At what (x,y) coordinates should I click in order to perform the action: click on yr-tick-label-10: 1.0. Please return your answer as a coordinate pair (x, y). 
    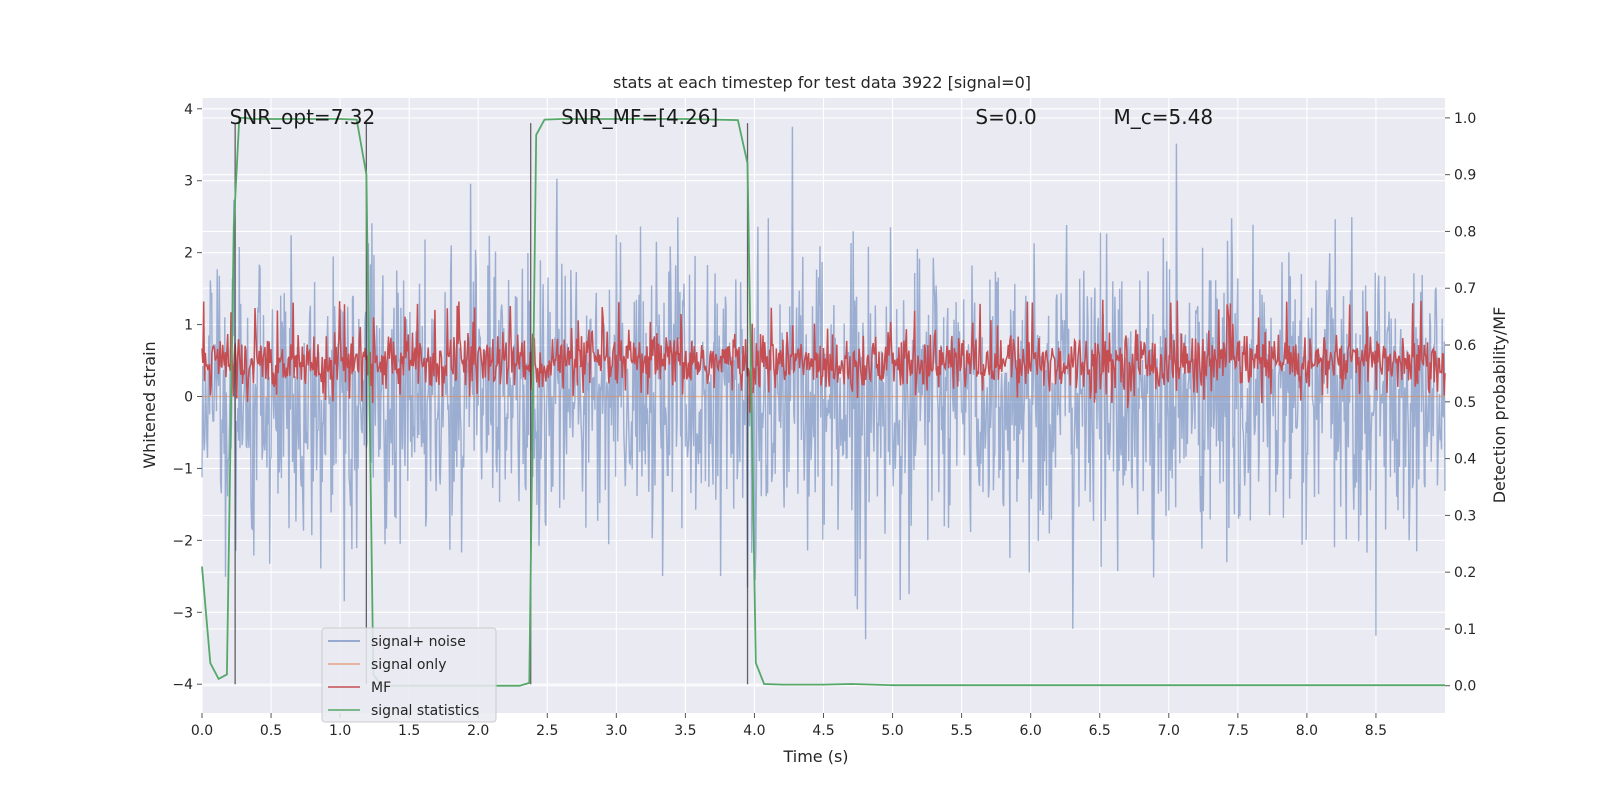
    Looking at the image, I should click on (1465, 119).